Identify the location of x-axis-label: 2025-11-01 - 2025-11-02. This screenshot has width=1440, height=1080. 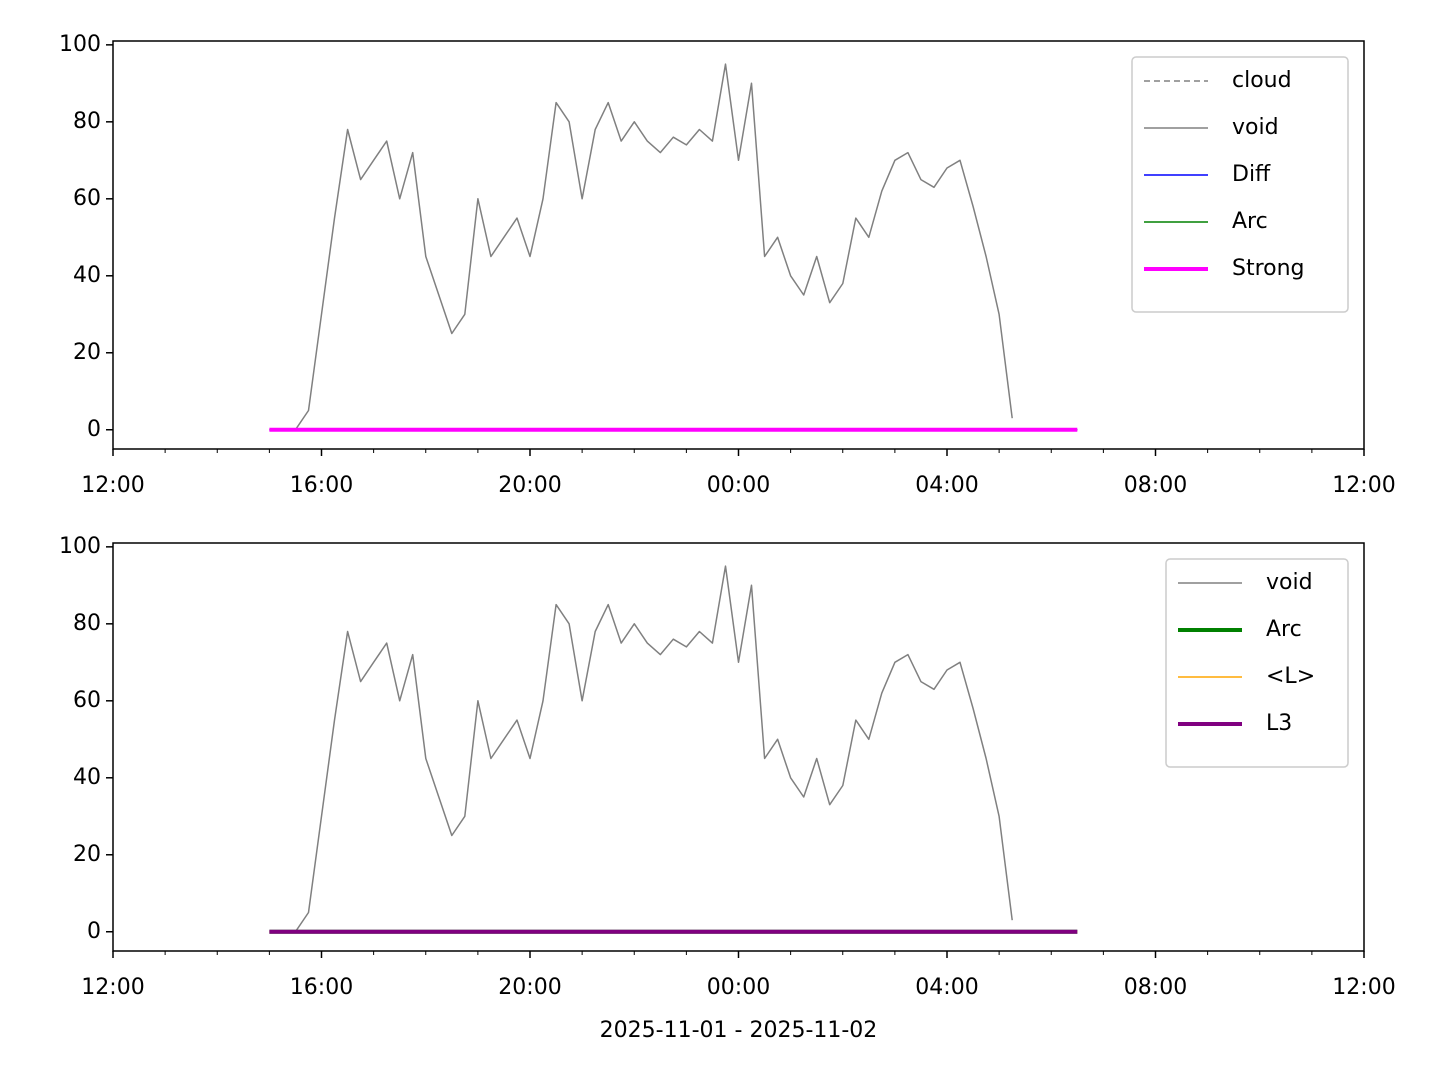
(739, 1030).